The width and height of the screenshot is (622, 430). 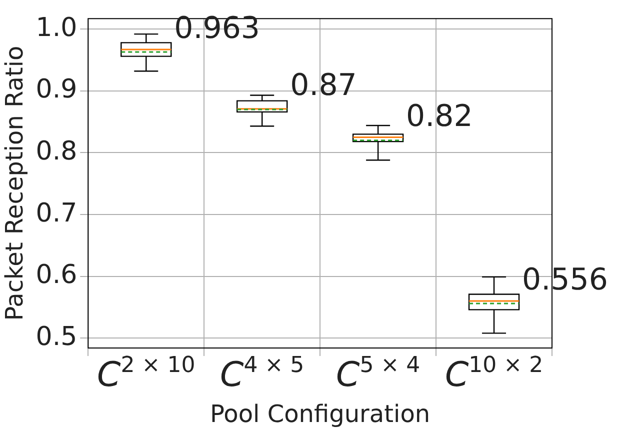 What do you see at coordinates (57, 89) in the screenshot?
I see `y-tick-label: 0.9` at bounding box center [57, 89].